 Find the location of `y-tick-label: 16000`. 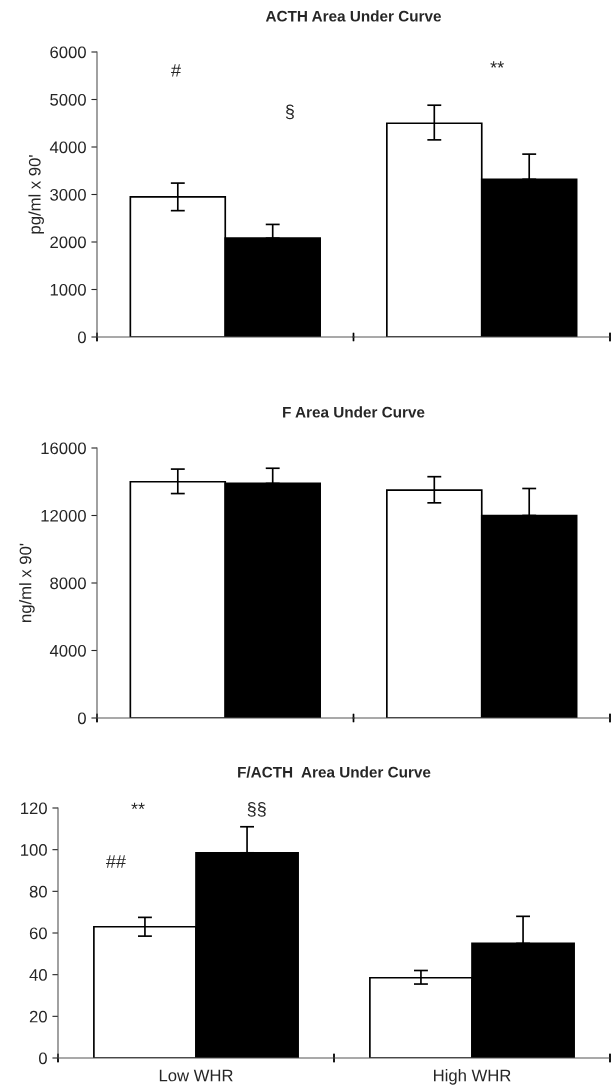

y-tick-label: 16000 is located at coordinates (63, 448).